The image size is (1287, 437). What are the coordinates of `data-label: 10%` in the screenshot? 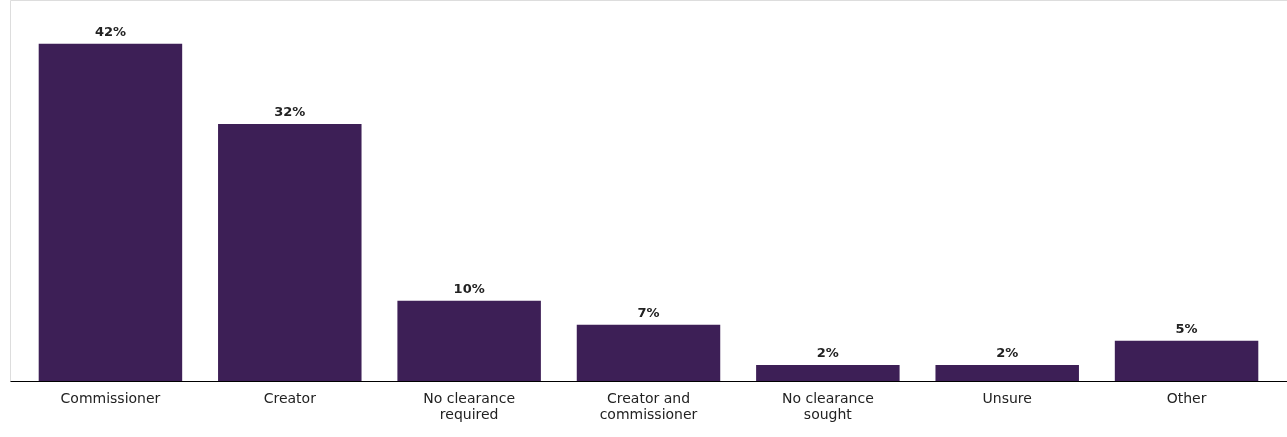 It's located at (469, 288).